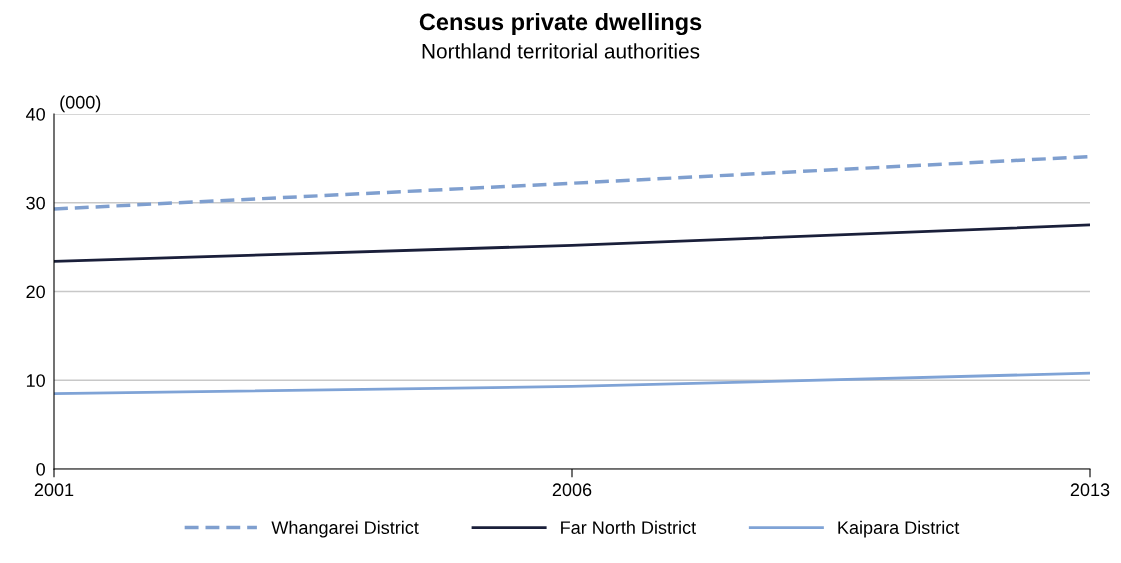 The height and width of the screenshot is (563, 1121). What do you see at coordinates (35, 380) in the screenshot?
I see `y-tick-label: 10` at bounding box center [35, 380].